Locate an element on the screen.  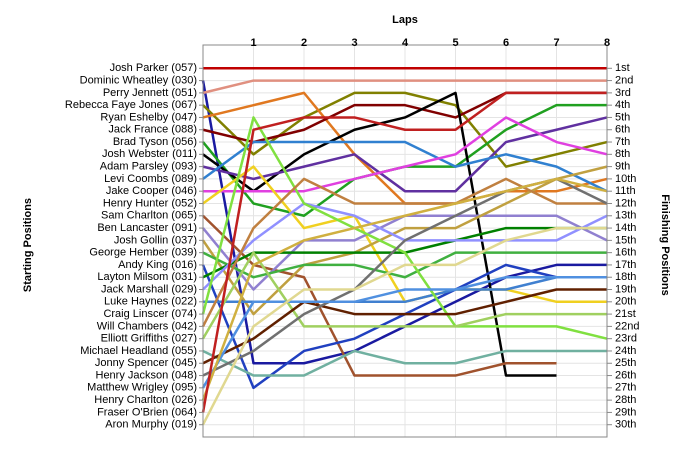
y2-tick-label: 17th is located at coordinates (625, 265).